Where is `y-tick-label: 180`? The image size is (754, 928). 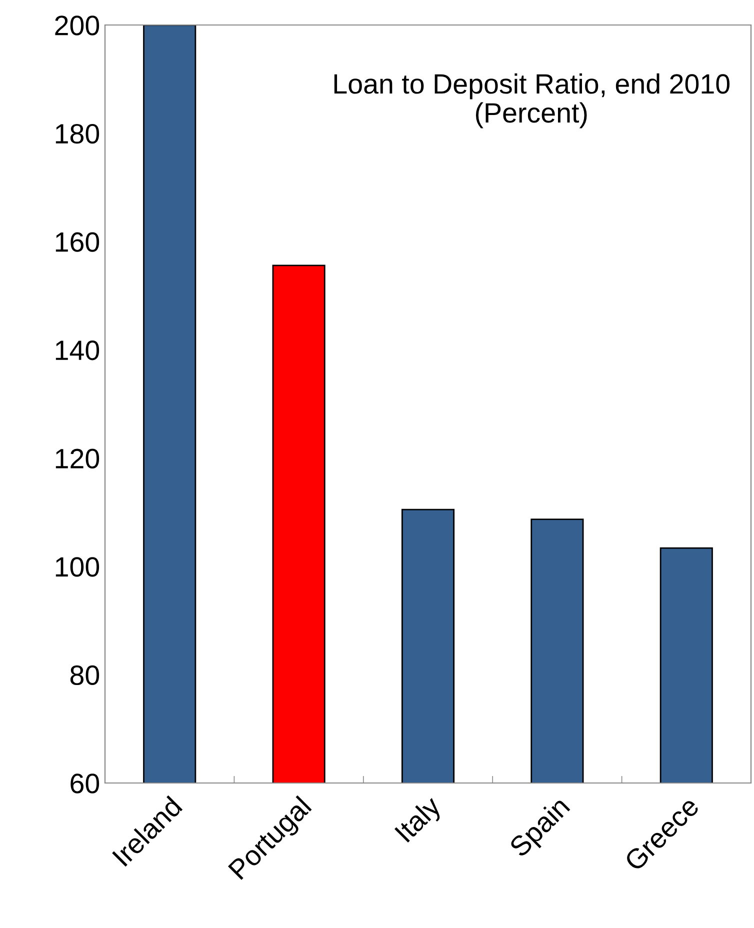
y-tick-label: 180 is located at coordinates (78, 134).